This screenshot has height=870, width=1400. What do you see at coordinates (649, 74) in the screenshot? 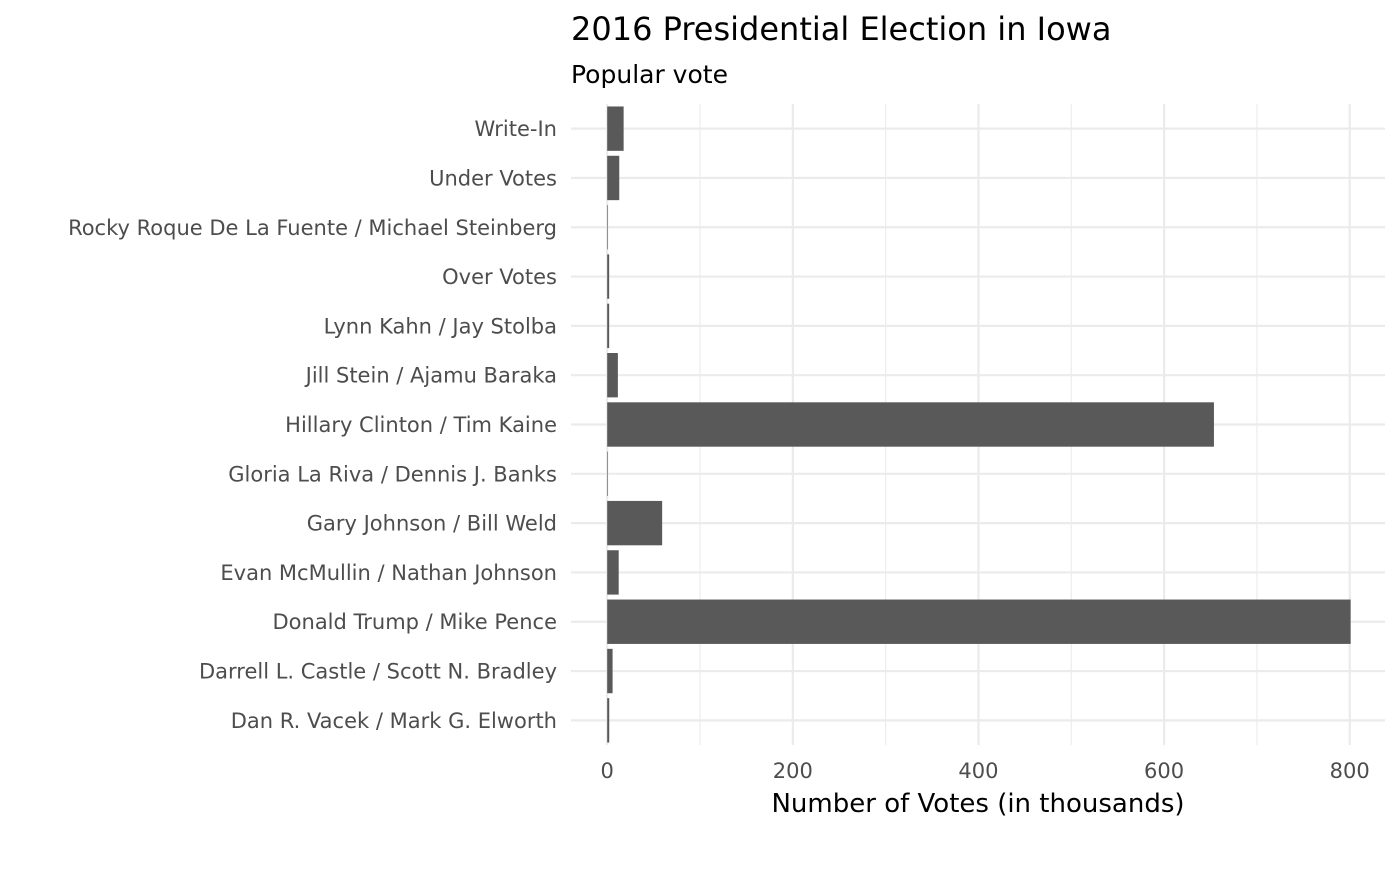
I see `chart-subtitle: Popular vote` at bounding box center [649, 74].